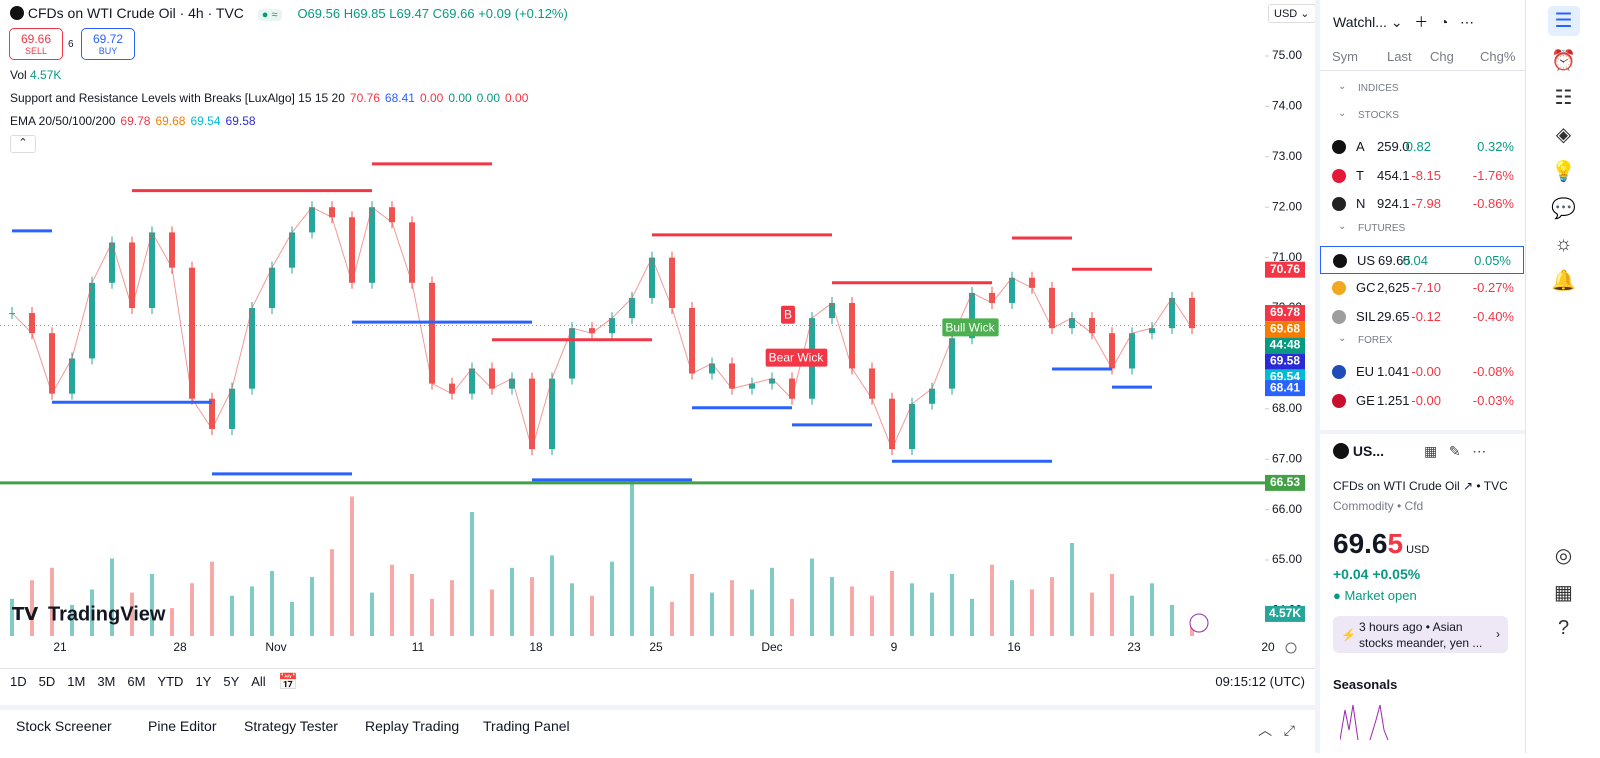  I want to click on change: 0.04, so click(1415, 260).